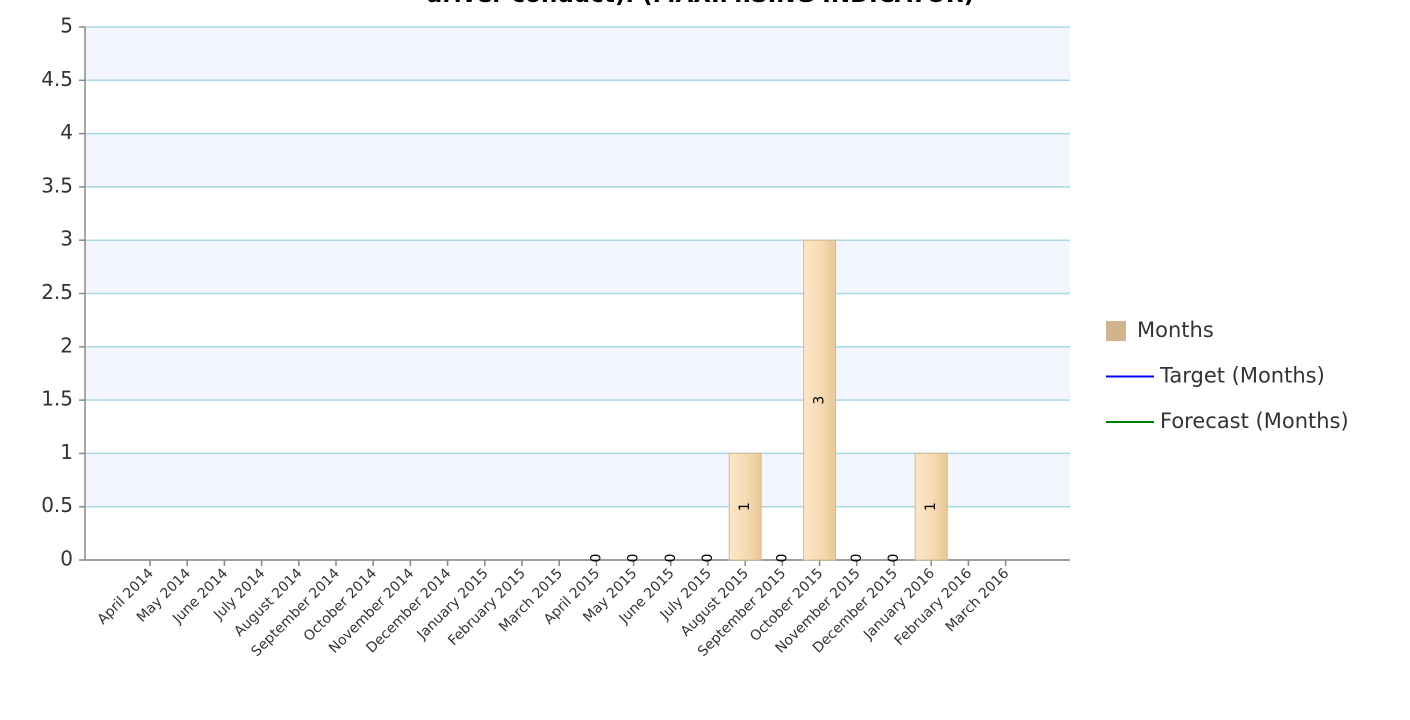  What do you see at coordinates (1175, 330) in the screenshot?
I see `legend-label: Months` at bounding box center [1175, 330].